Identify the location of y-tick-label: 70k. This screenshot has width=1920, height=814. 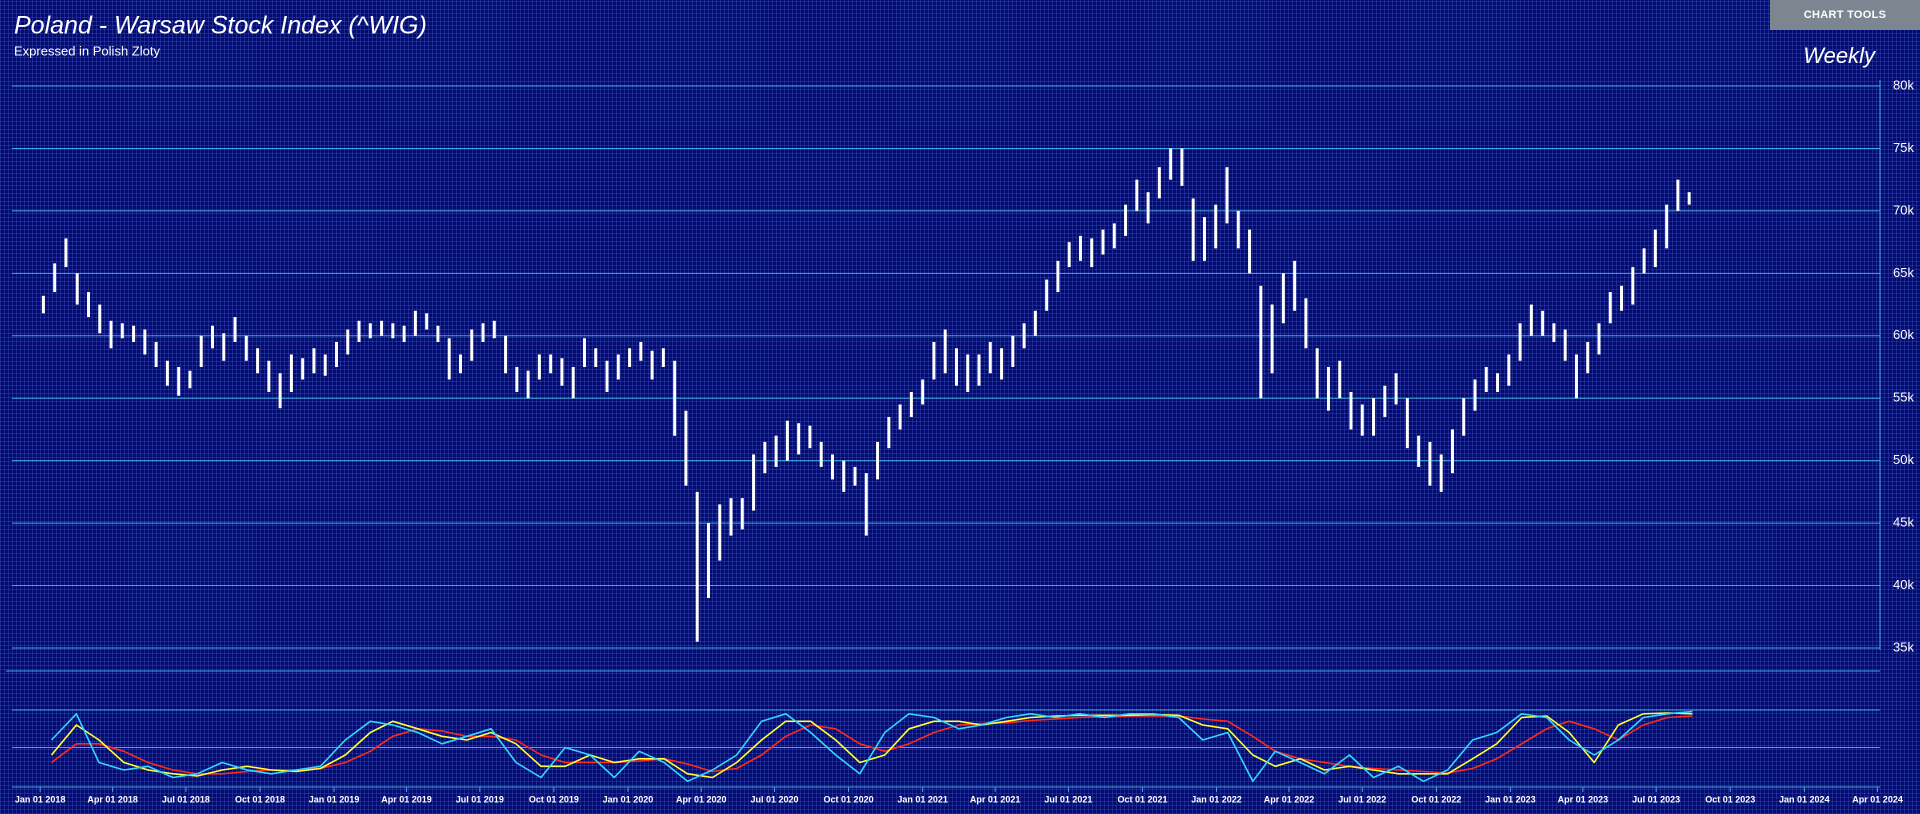
(1903, 209).